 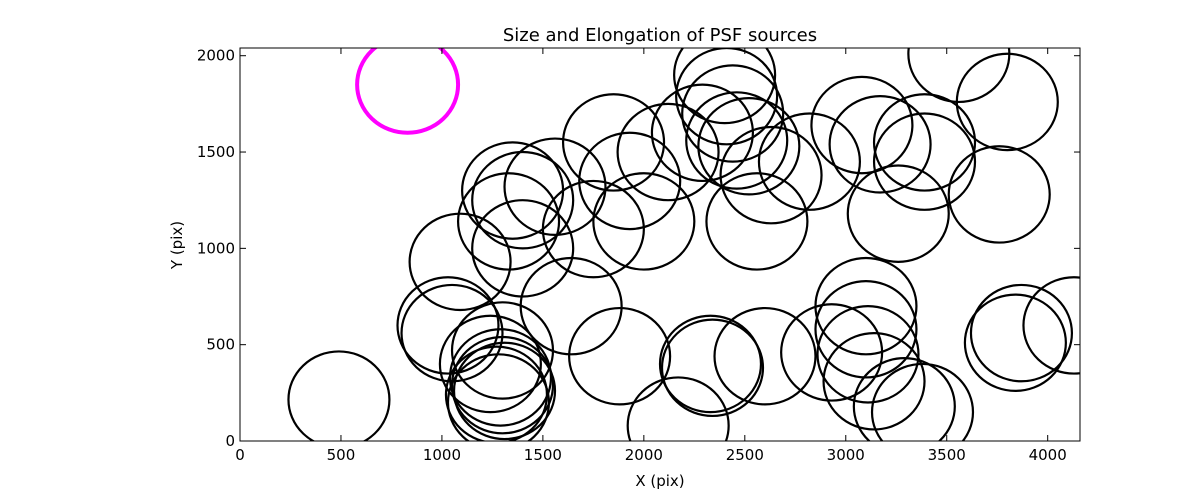 What do you see at coordinates (644, 455) in the screenshot?
I see `x-tick-label: 2000` at bounding box center [644, 455].